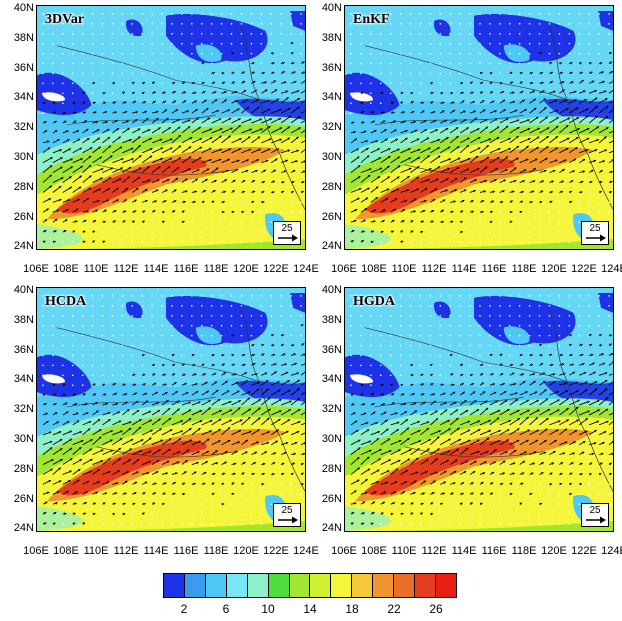 The height and width of the screenshot is (621, 622). I want to click on panel-title: HGDA, so click(374, 301).